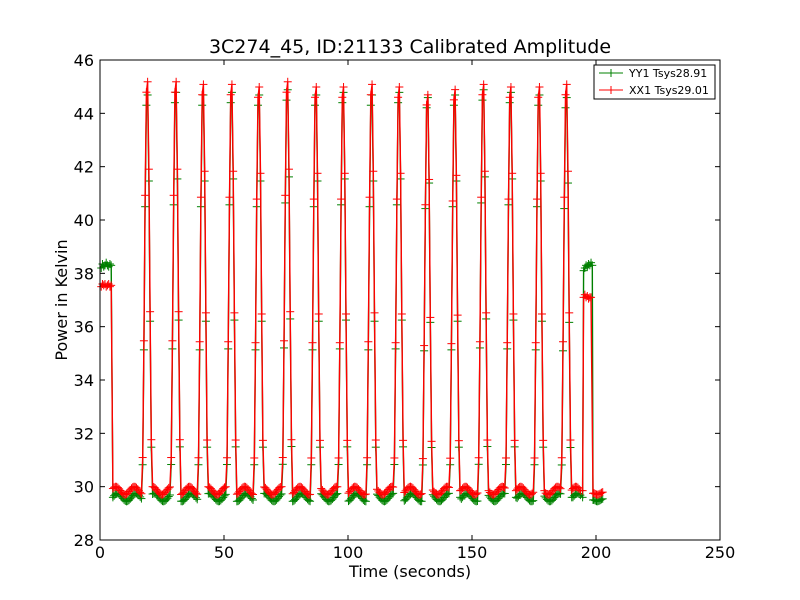  What do you see at coordinates (410, 47) in the screenshot?
I see `chart-title: 3C274_45, ID:21133 Calibrated Amplitude` at bounding box center [410, 47].